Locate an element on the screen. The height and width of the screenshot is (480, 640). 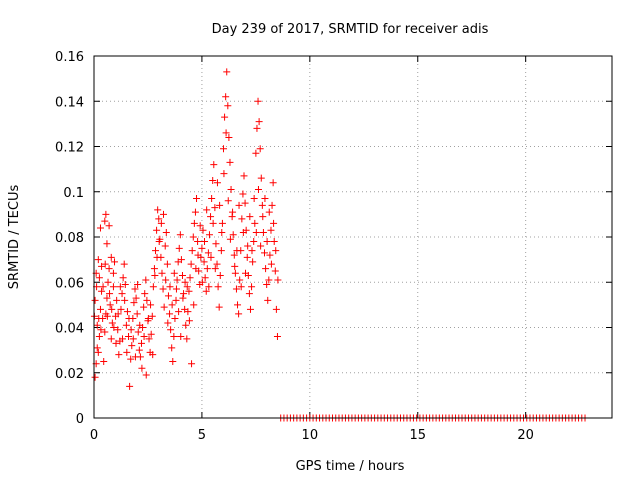
x-tick-label: 10 is located at coordinates (310, 435).